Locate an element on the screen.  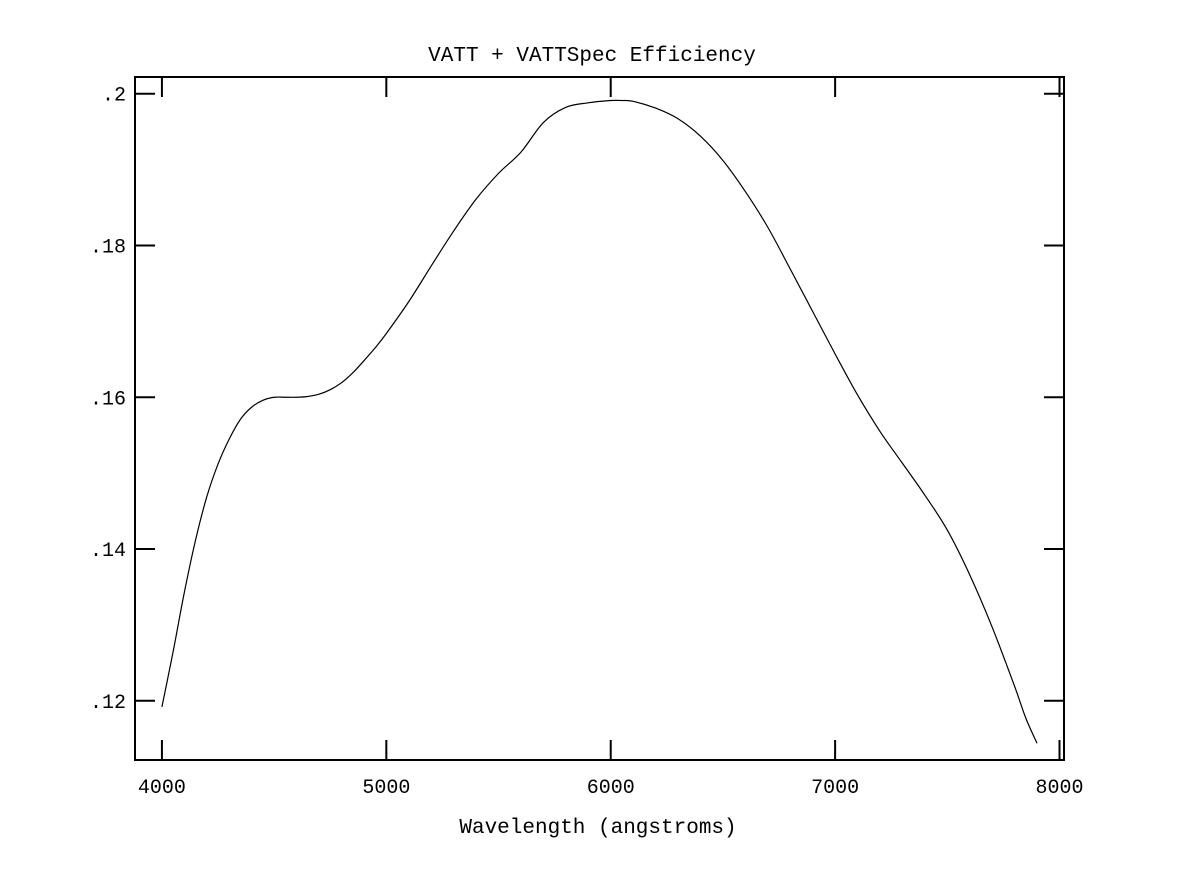
x-tick-label: 7000 is located at coordinates (835, 788).